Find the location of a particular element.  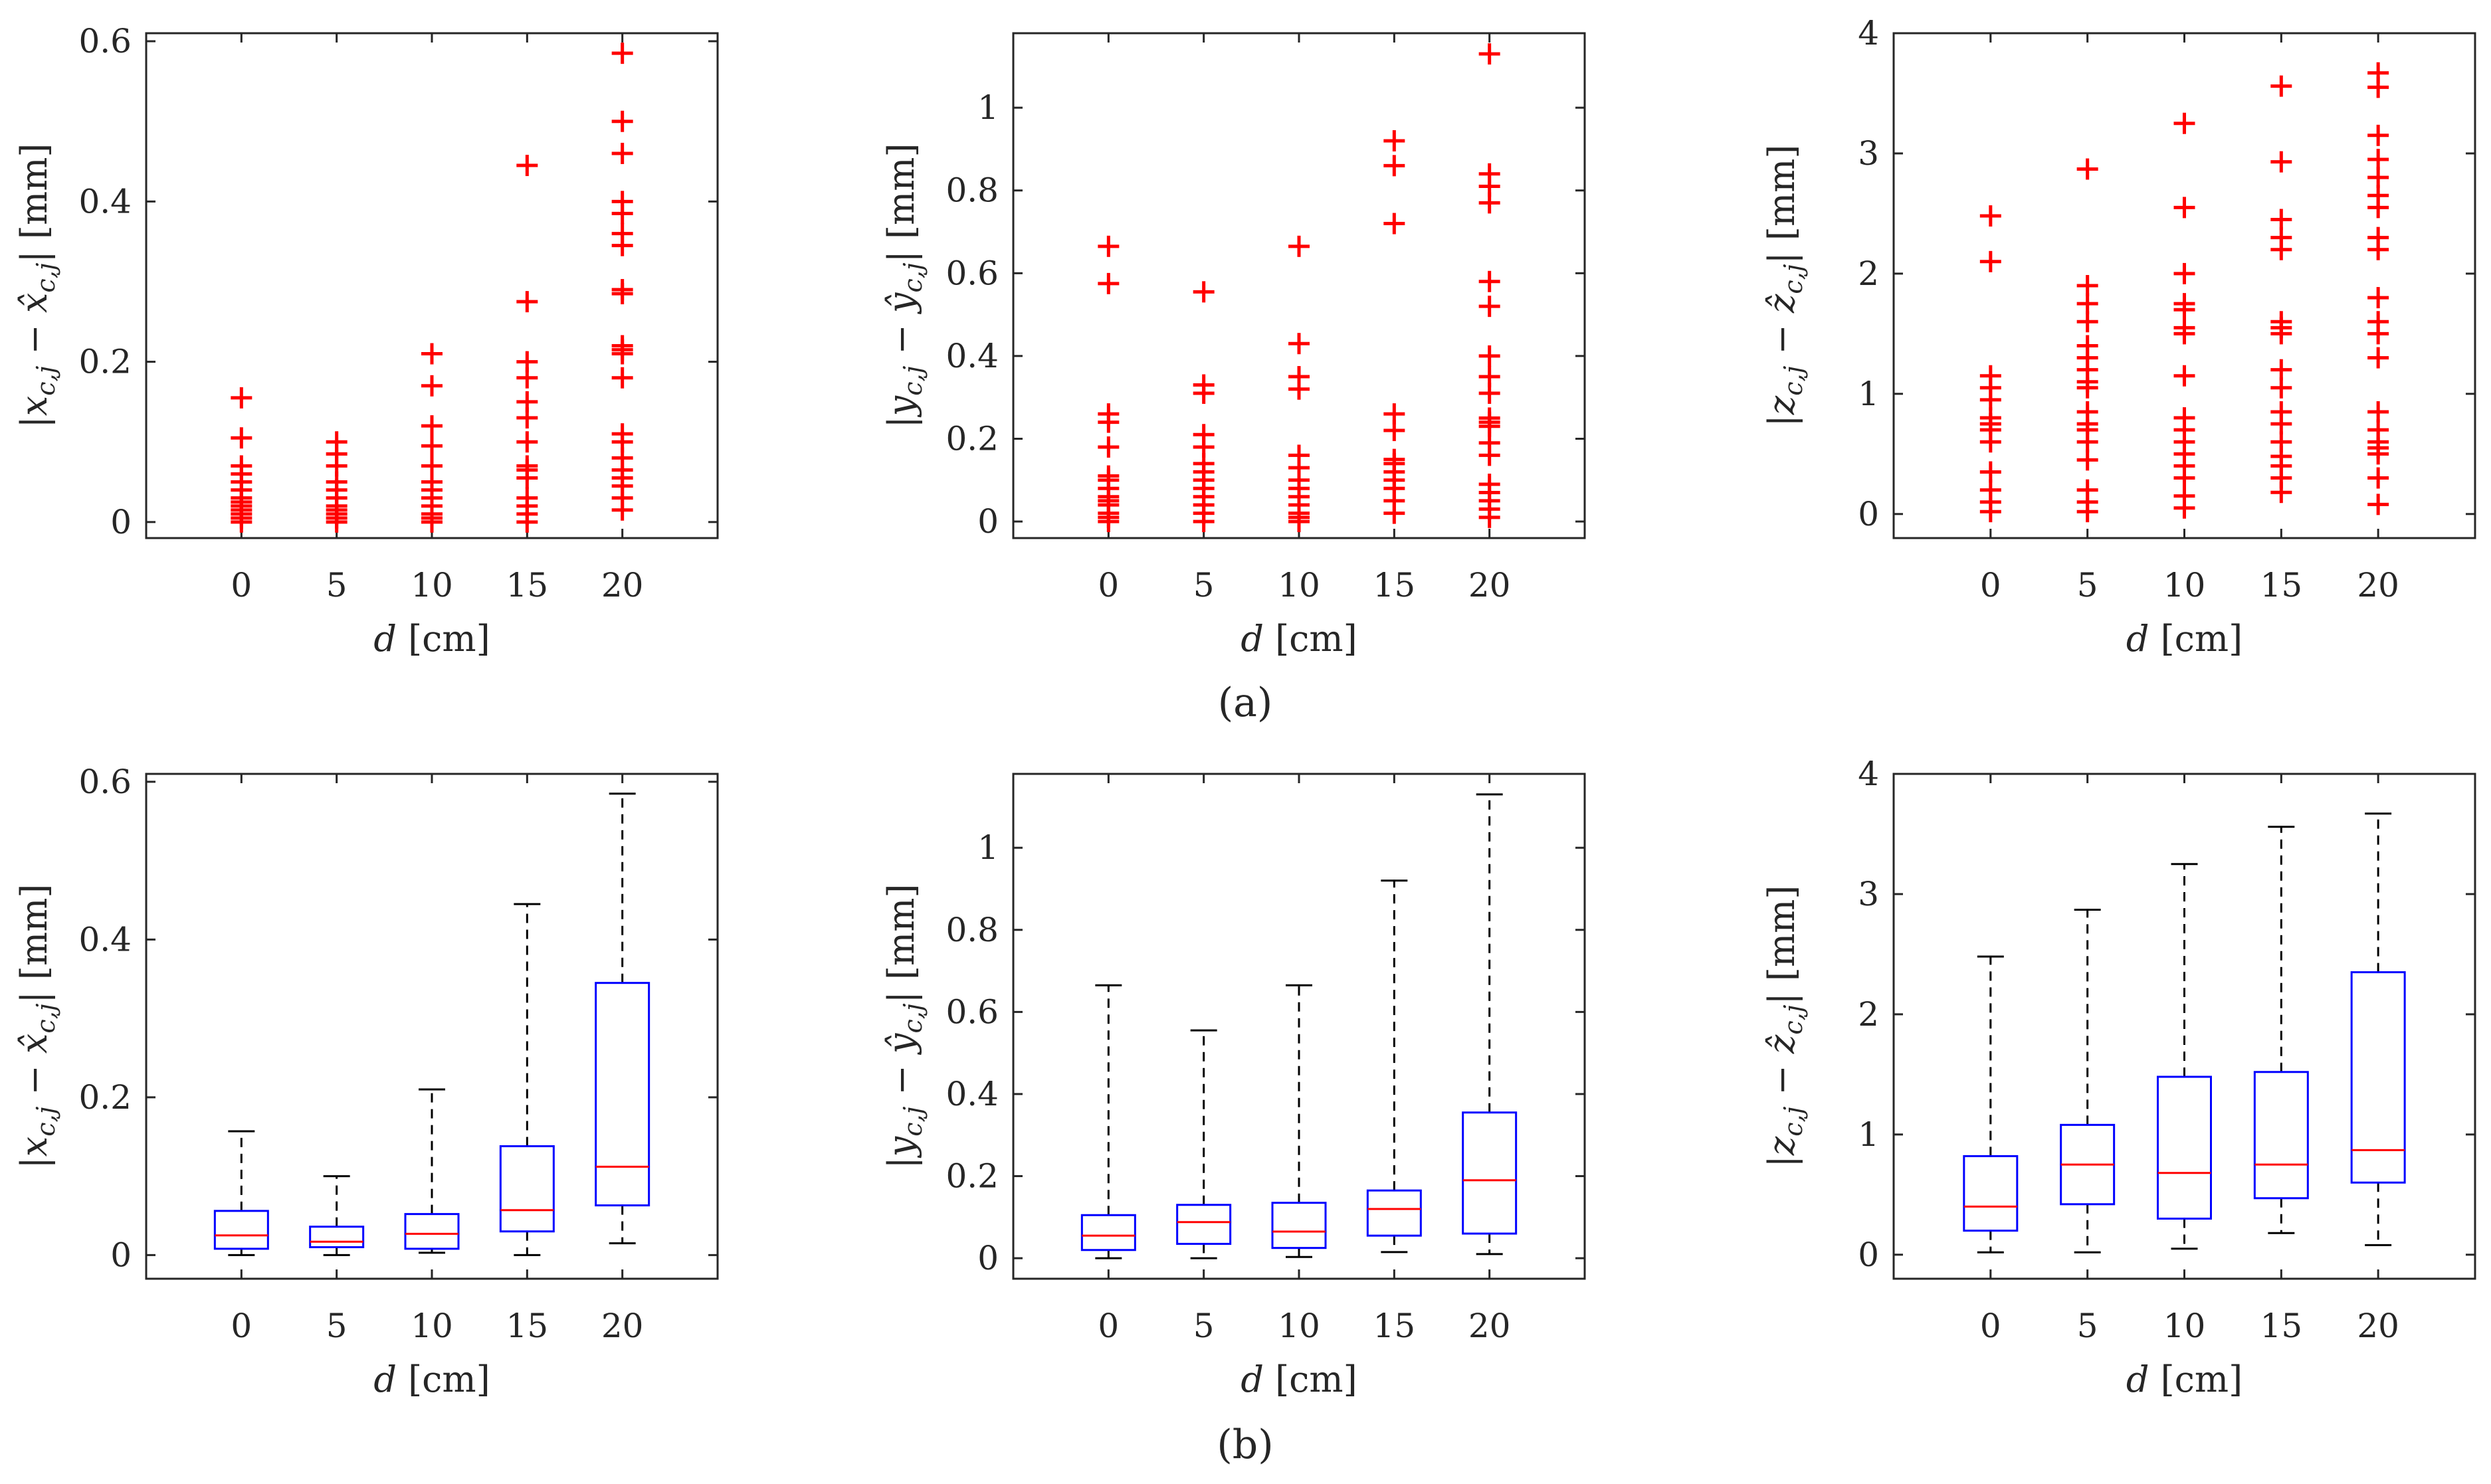

y-axis-label: |yc,j − ŷc,j| [mm] is located at coordinates (904, 1026).